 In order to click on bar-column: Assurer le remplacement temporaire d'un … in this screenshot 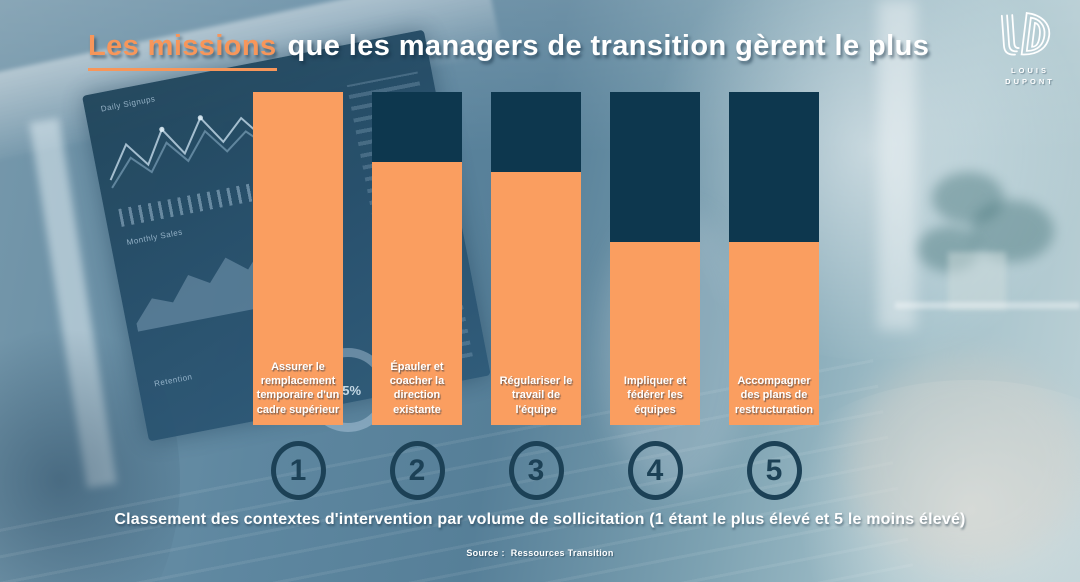, I will do `click(298, 296)`.